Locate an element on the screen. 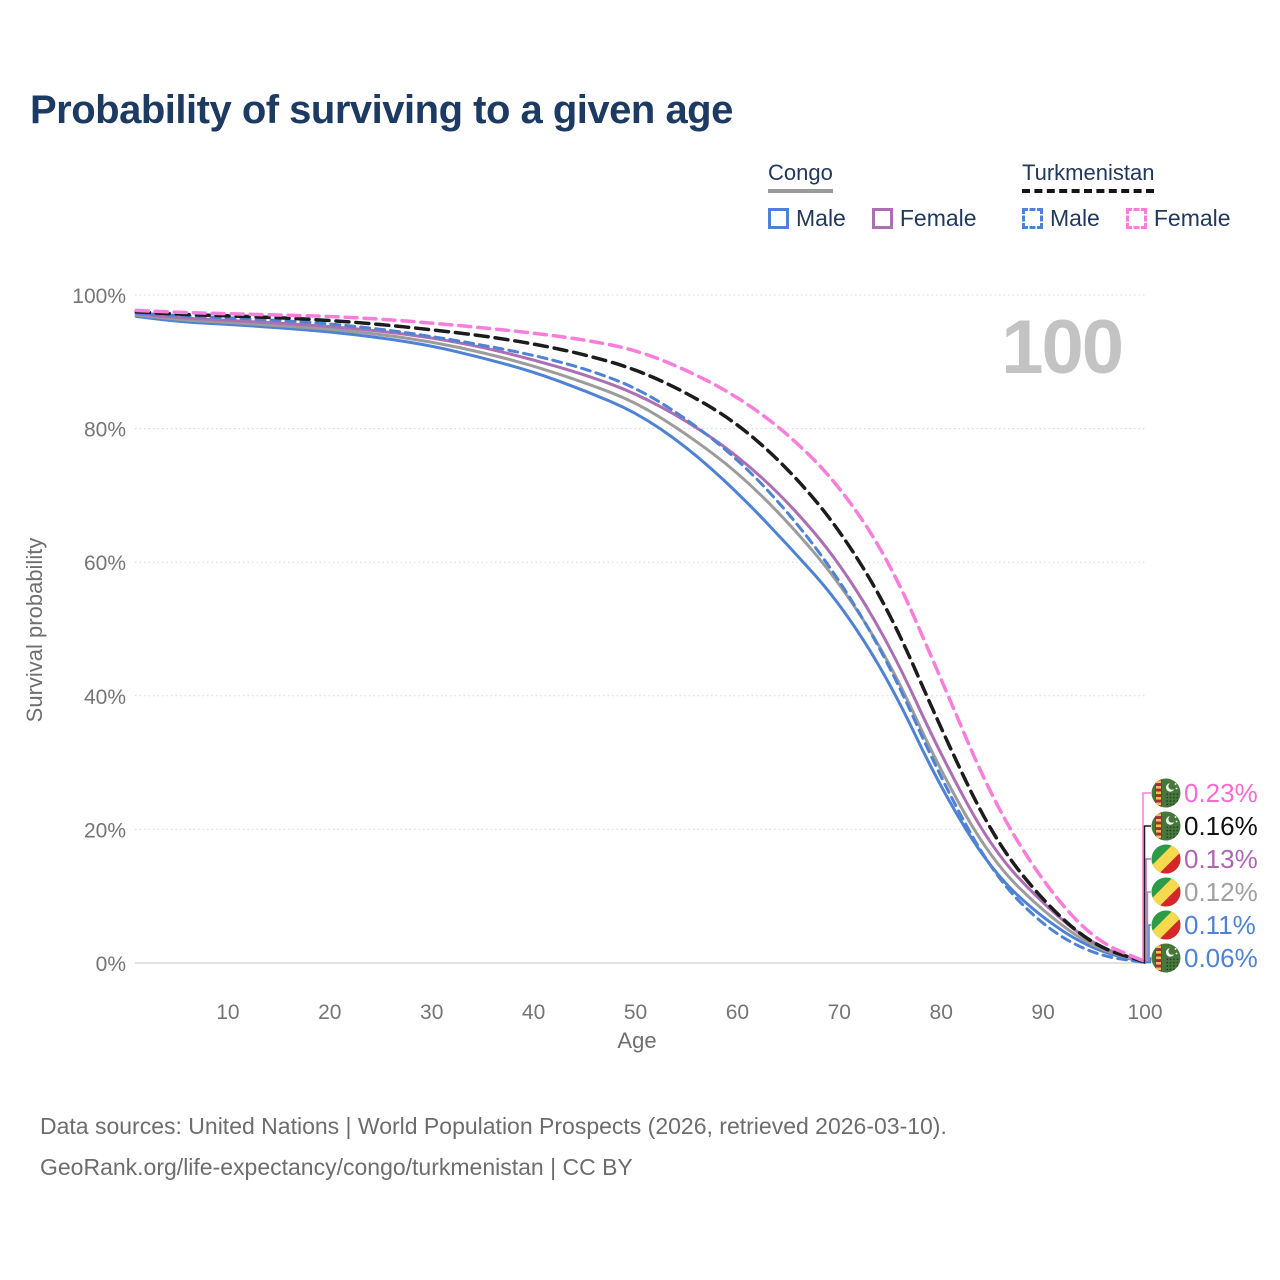  y-tick-label: 0% is located at coordinates (111, 964).